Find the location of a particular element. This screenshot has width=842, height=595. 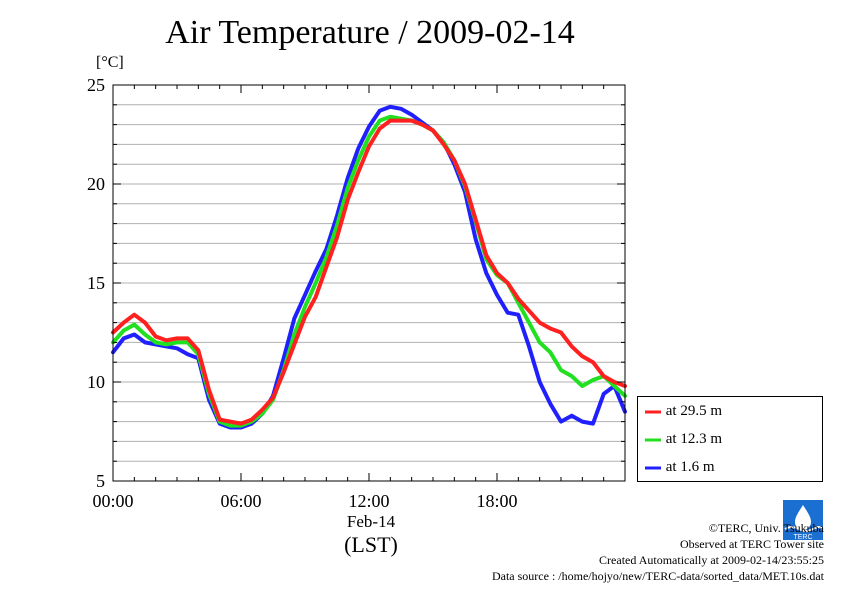

legend-label-29-5m: at 29.5 m is located at coordinates (693, 411).